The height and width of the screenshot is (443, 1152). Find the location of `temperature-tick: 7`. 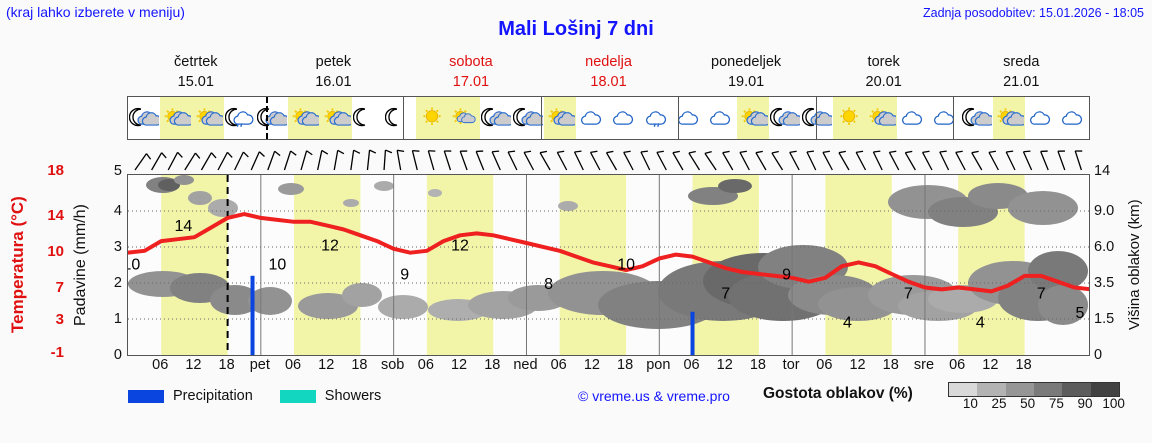

temperature-tick: 7 is located at coordinates (59, 287).